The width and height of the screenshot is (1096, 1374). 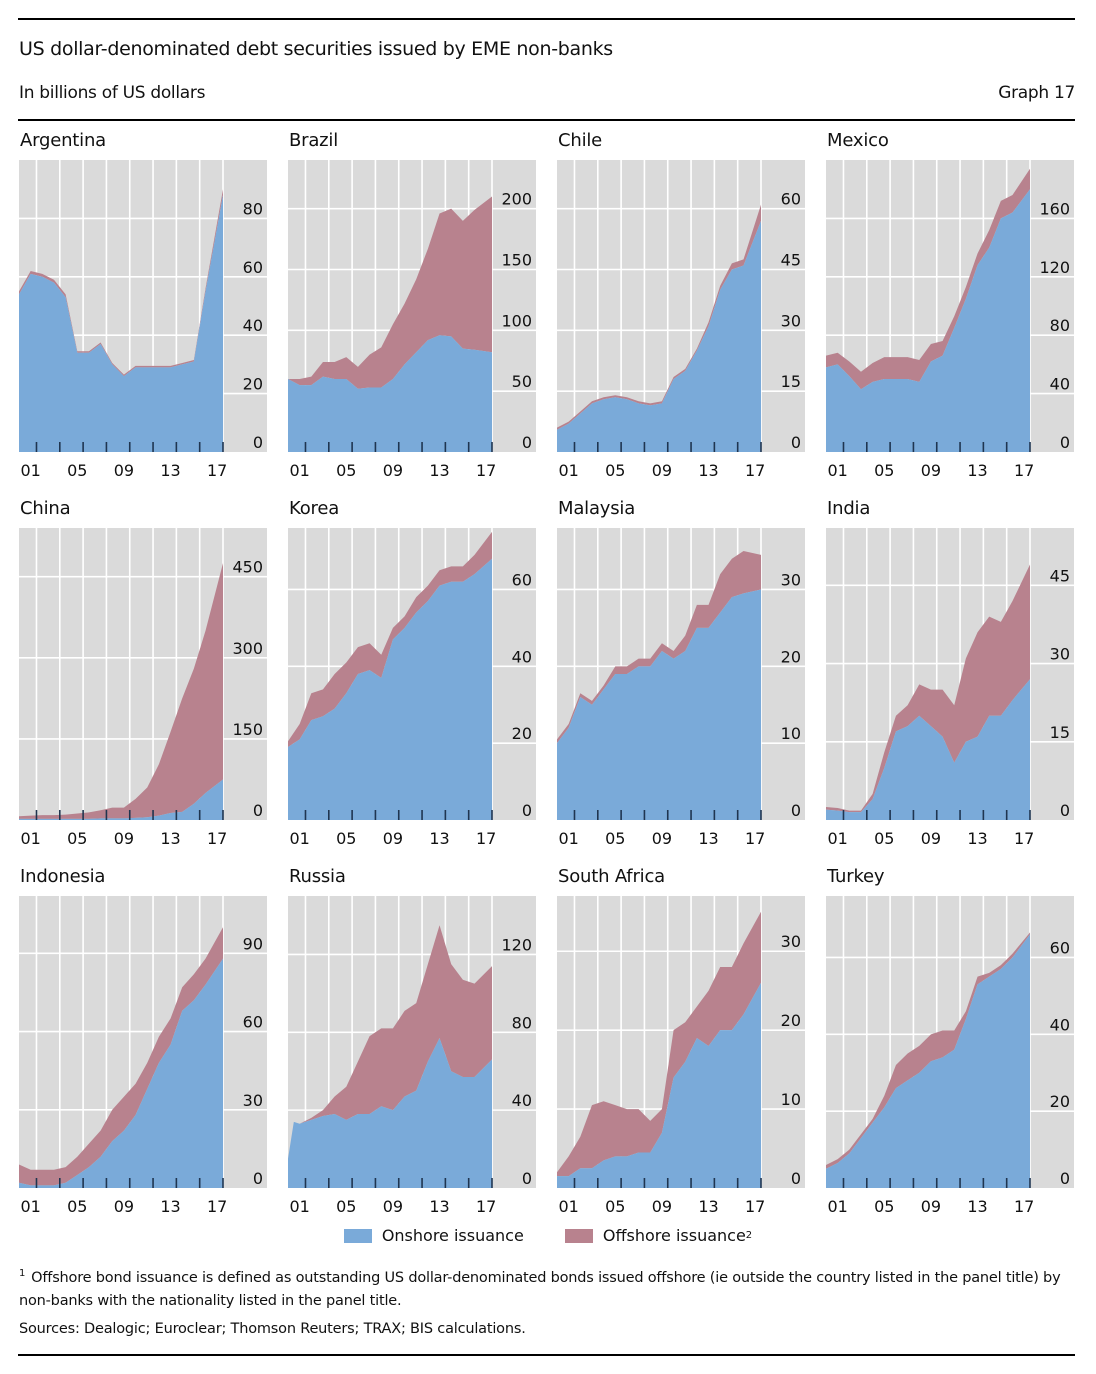 I want to click on panel-chart: 01 05 09 13 17 0 150 300 450, so click(x=143, y=688).